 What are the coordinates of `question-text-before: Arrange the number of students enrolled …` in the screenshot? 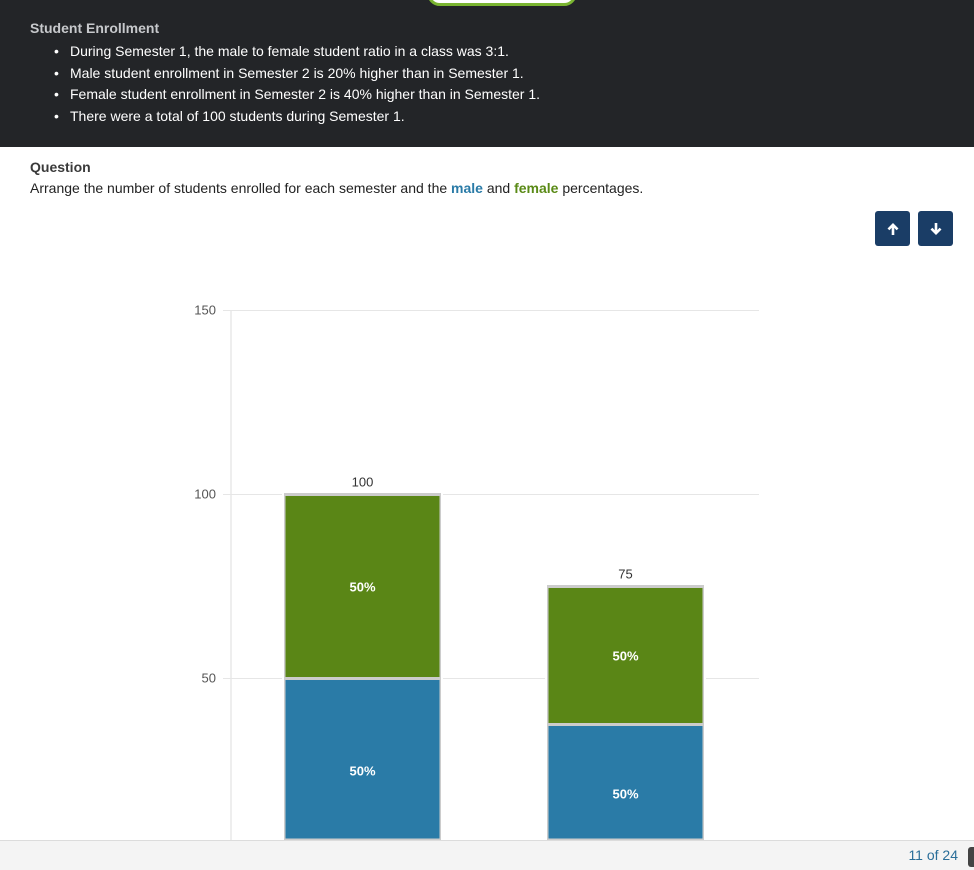 It's located at (241, 188).